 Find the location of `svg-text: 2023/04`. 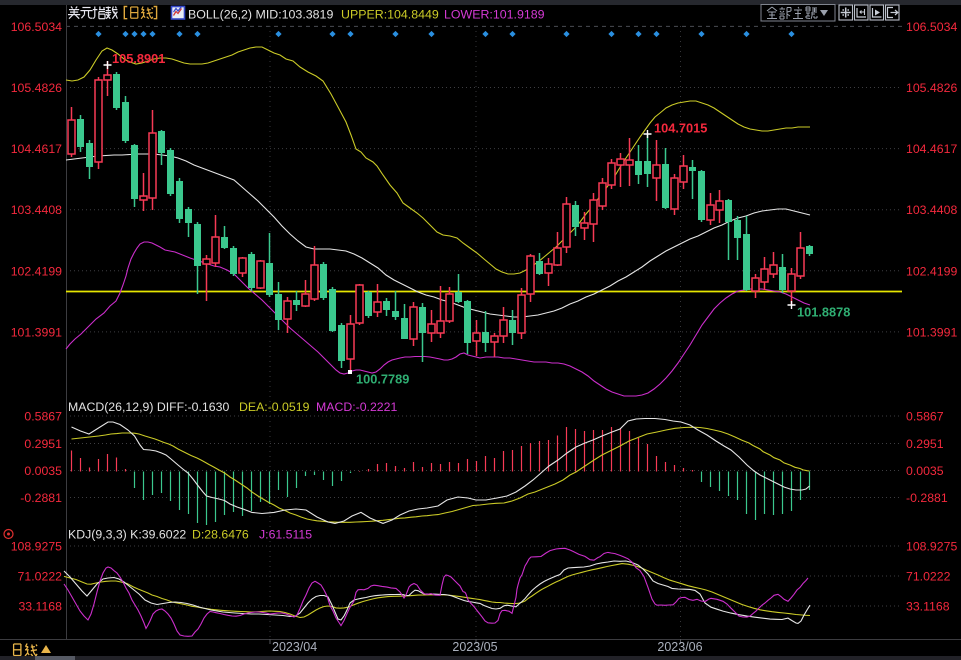

svg-text: 2023/04 is located at coordinates (294, 647).